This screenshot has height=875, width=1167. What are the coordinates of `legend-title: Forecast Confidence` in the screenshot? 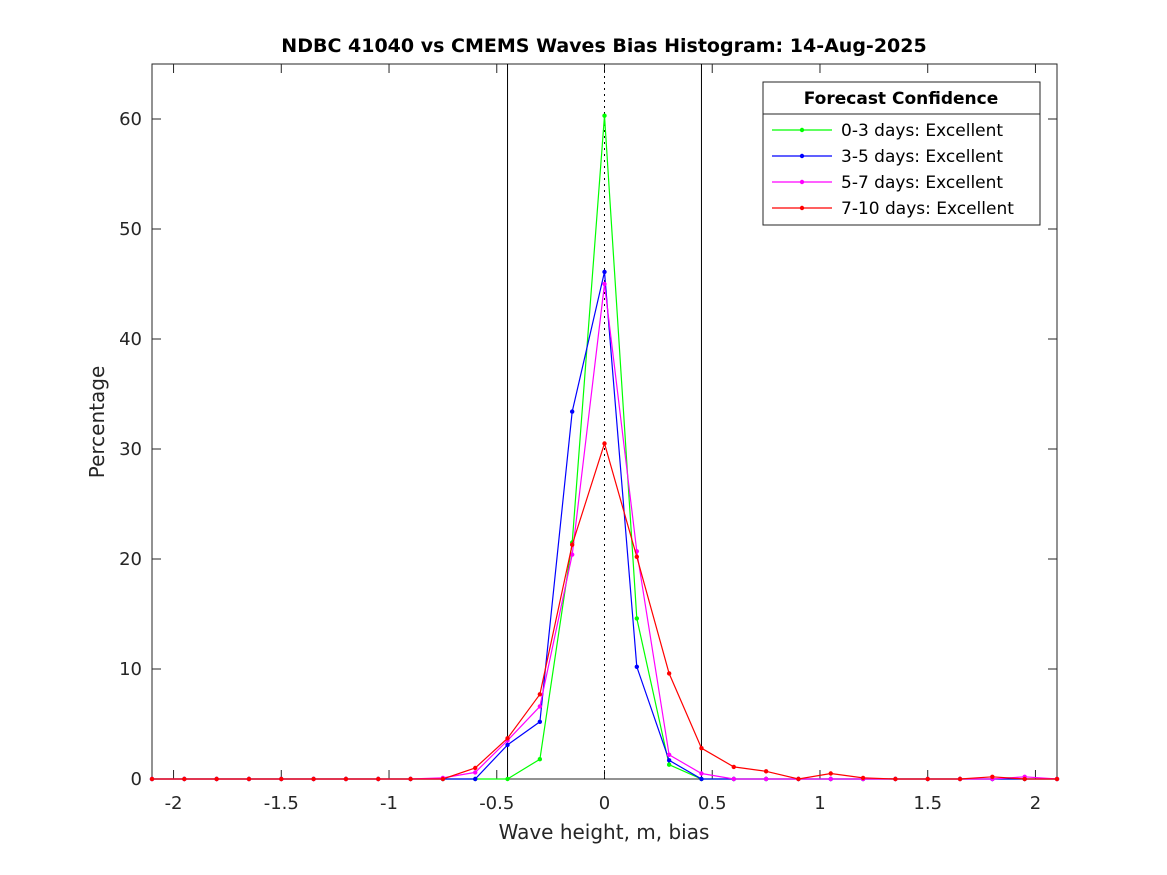 It's located at (901, 99).